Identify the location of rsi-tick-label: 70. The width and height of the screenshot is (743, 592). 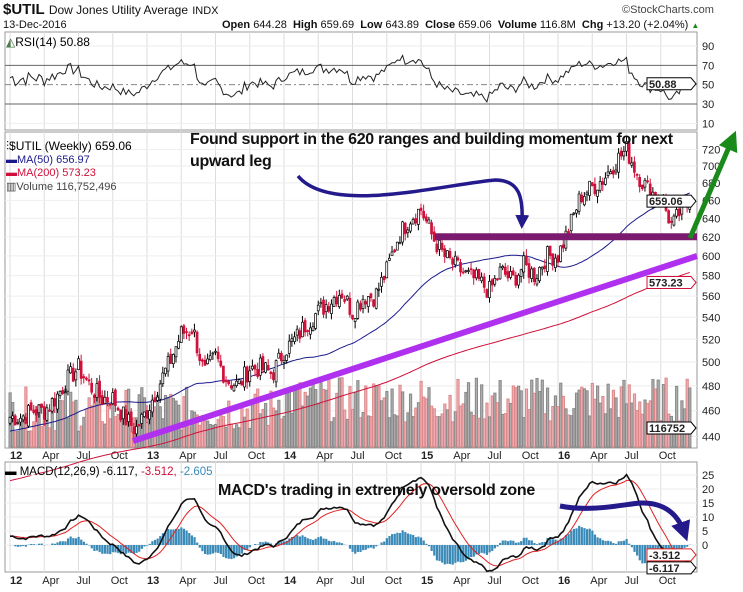
(708, 66).